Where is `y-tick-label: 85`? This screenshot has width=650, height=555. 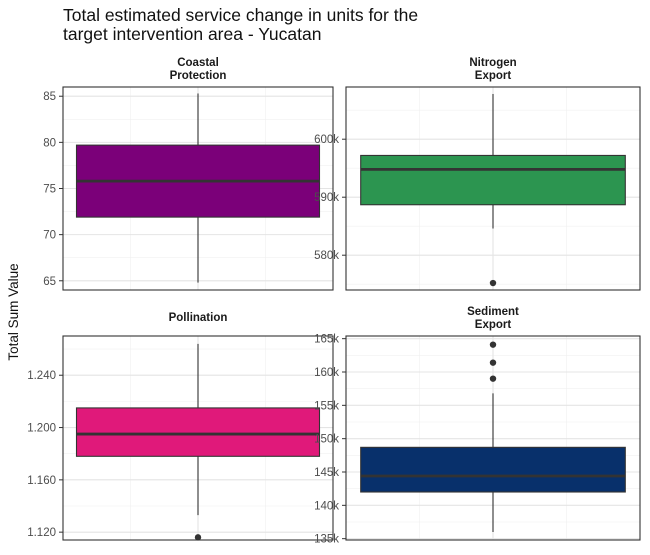
y-tick-label: 85 is located at coordinates (49, 97).